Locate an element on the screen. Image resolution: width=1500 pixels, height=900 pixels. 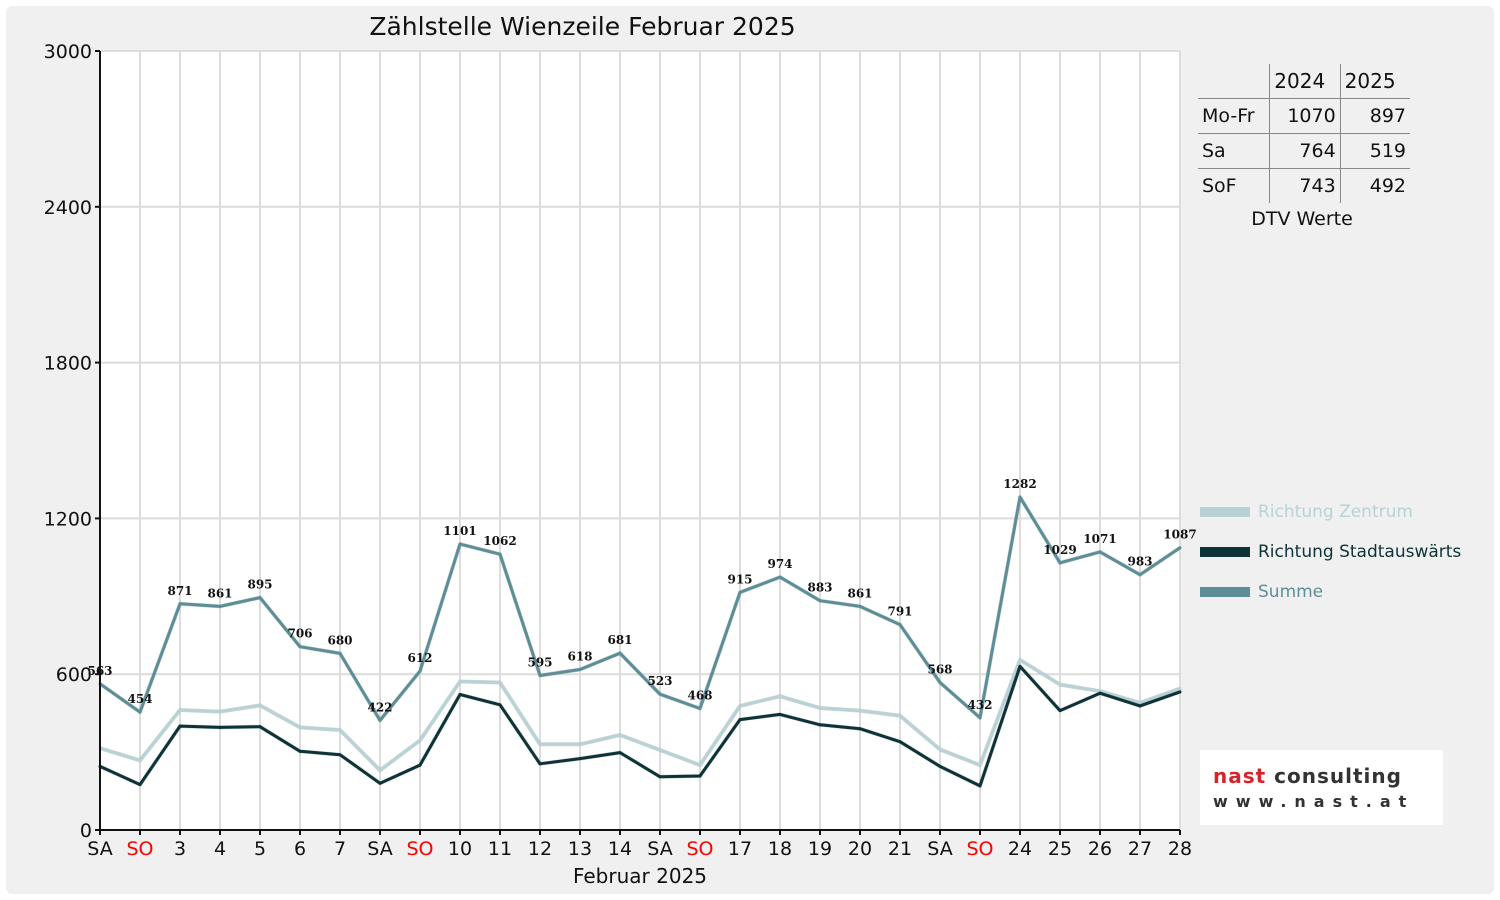
series-line-zentrum is located at coordinates (640, 715).